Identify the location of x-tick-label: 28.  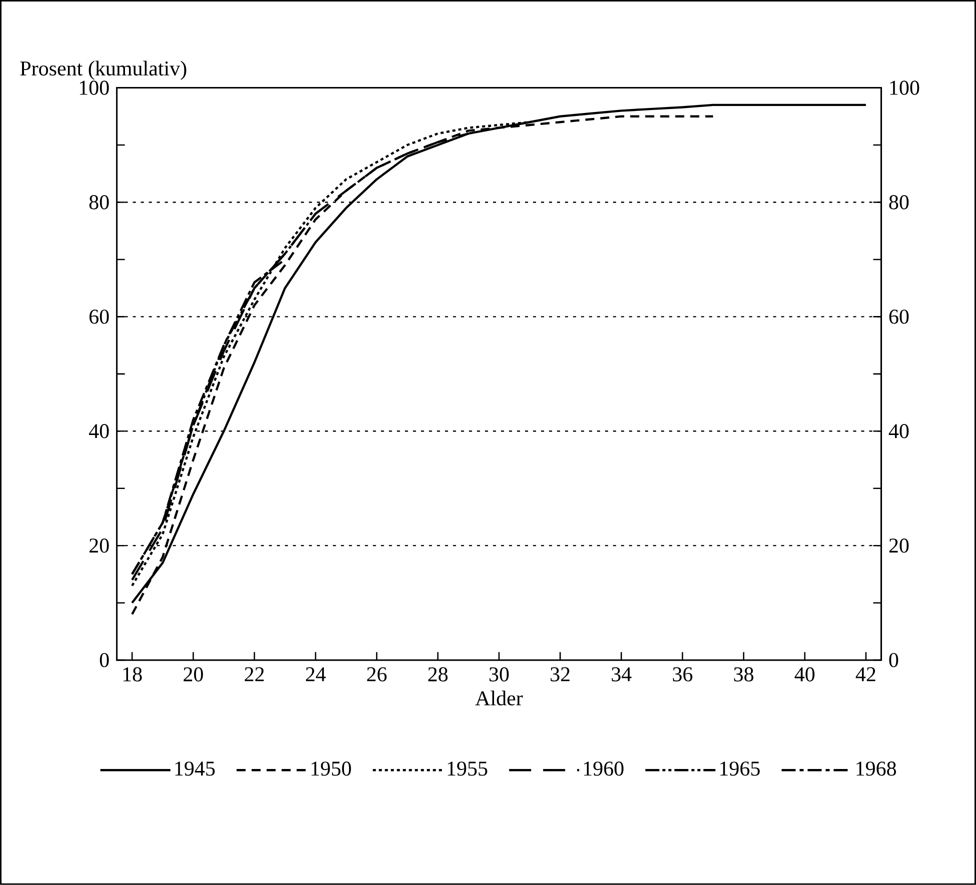
(438, 674).